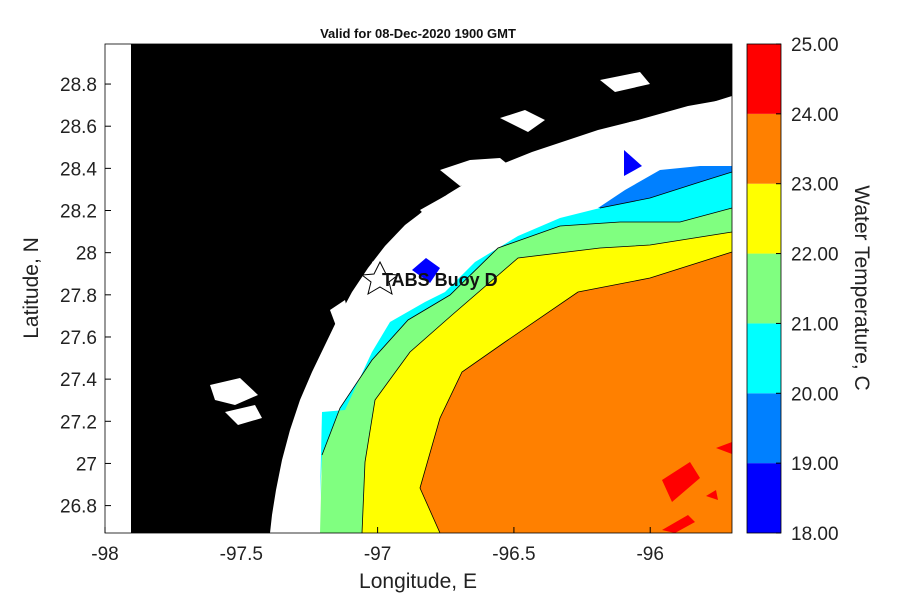  Describe the element at coordinates (78, 422) in the screenshot. I see `y-tick-label: 27.2` at that location.